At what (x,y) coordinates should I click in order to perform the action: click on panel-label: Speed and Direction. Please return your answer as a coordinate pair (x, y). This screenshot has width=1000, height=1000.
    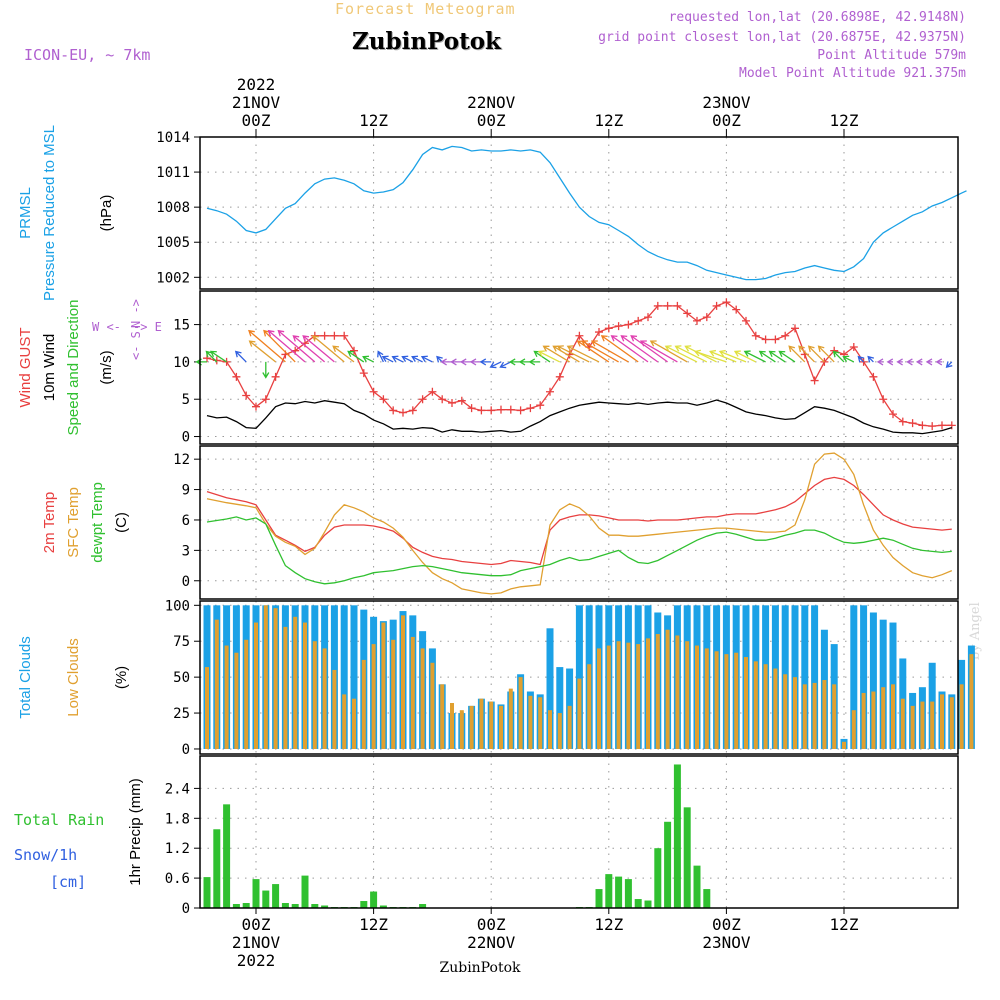
    Looking at the image, I should click on (73, 368).